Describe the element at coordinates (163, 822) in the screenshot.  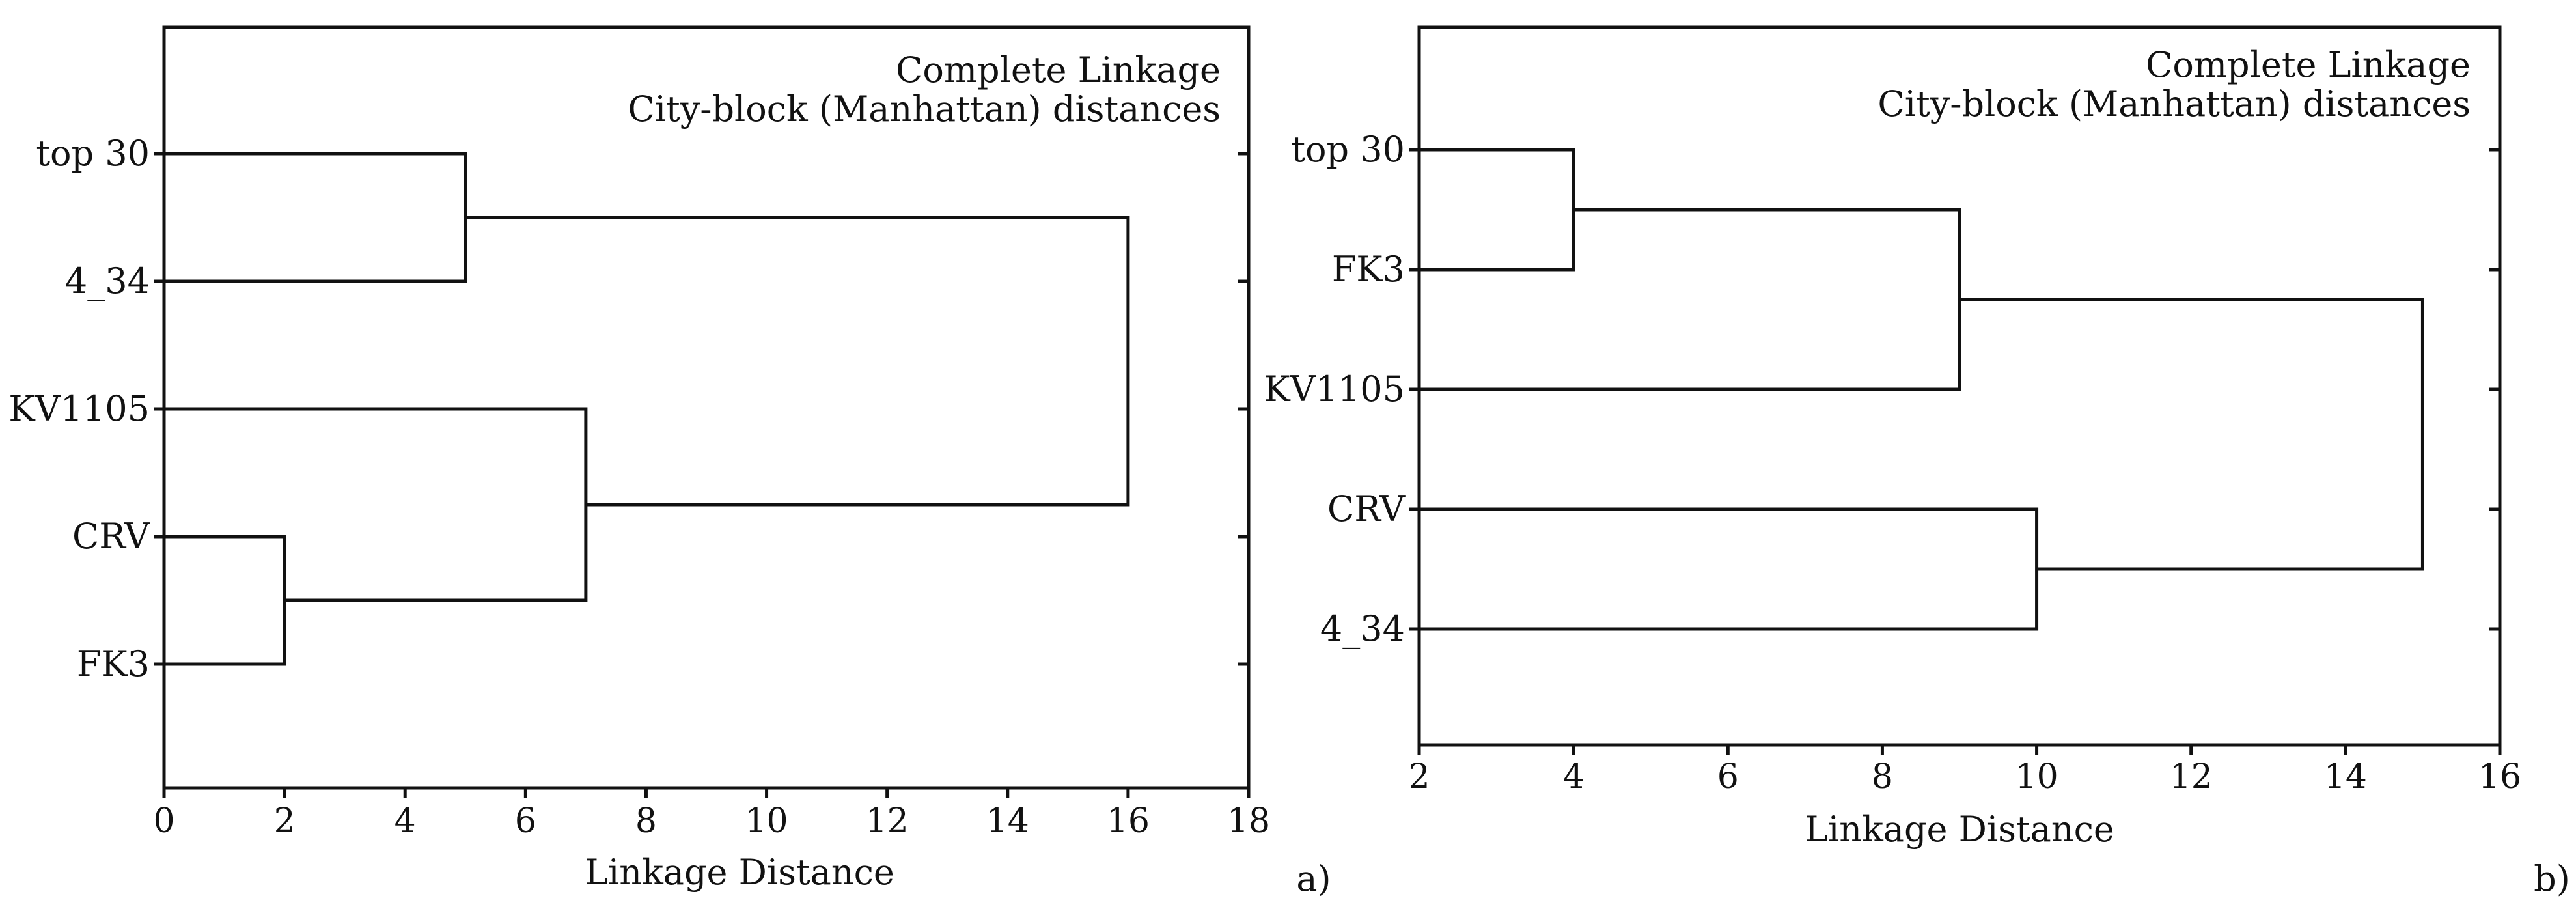
I see `x-tick-label: 0` at that location.